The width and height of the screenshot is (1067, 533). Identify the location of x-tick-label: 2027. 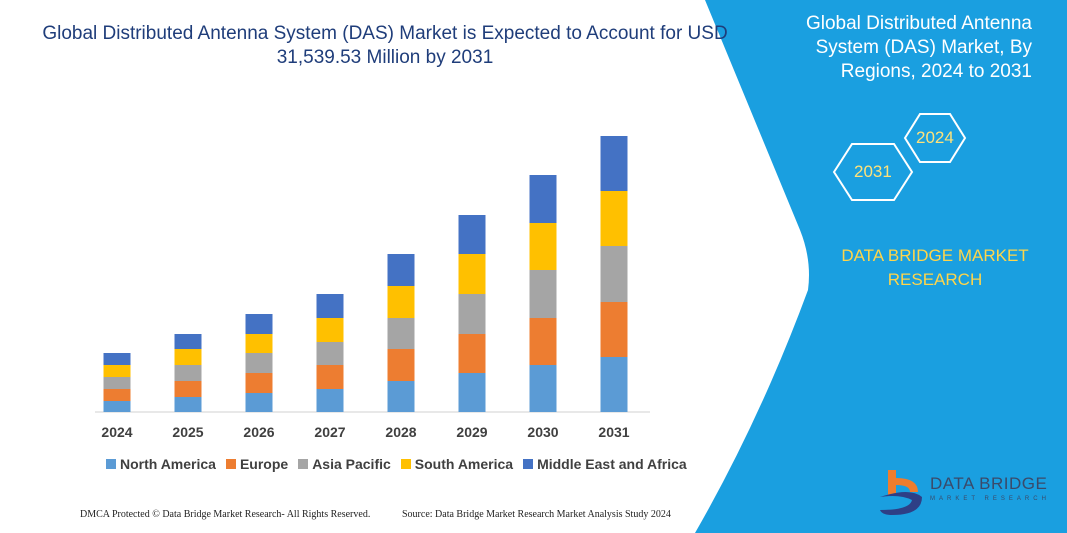
(330, 432).